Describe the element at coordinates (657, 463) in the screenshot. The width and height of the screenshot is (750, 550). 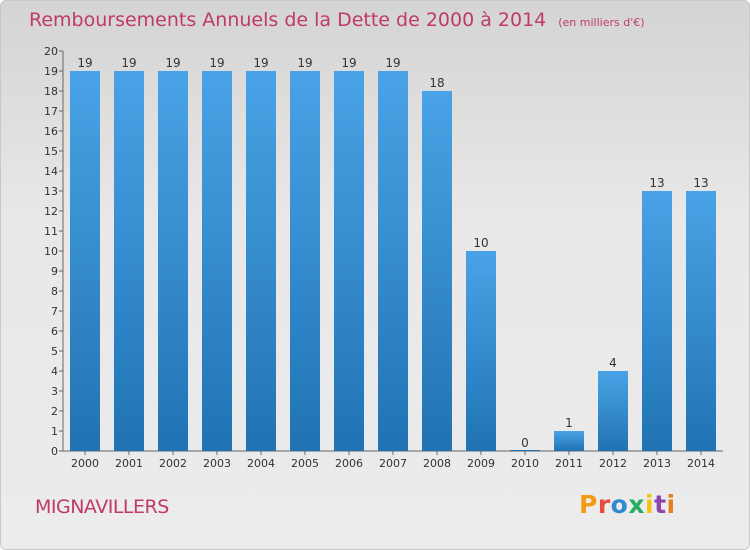
I see `x-tick-label: 2013` at that location.